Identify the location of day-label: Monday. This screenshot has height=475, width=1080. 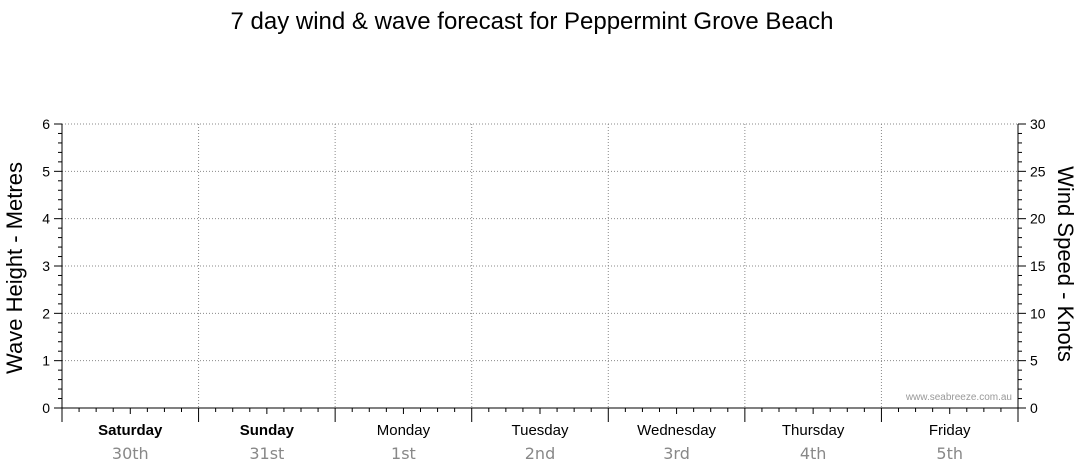
(404, 430).